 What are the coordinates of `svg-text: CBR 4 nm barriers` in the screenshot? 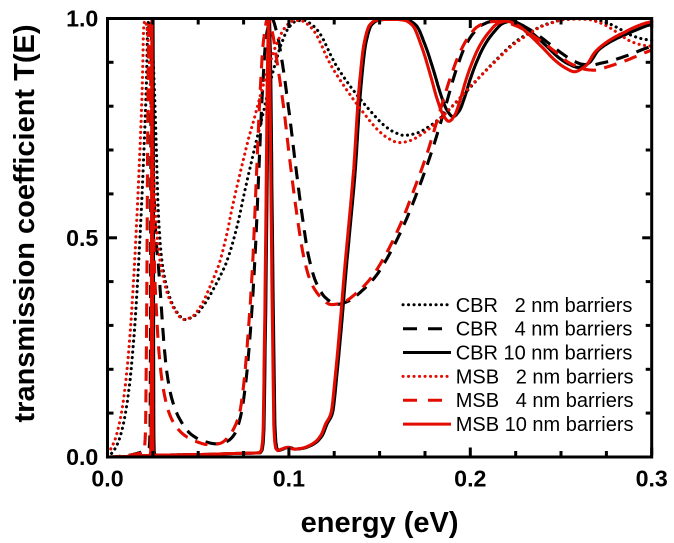 It's located at (544, 330).